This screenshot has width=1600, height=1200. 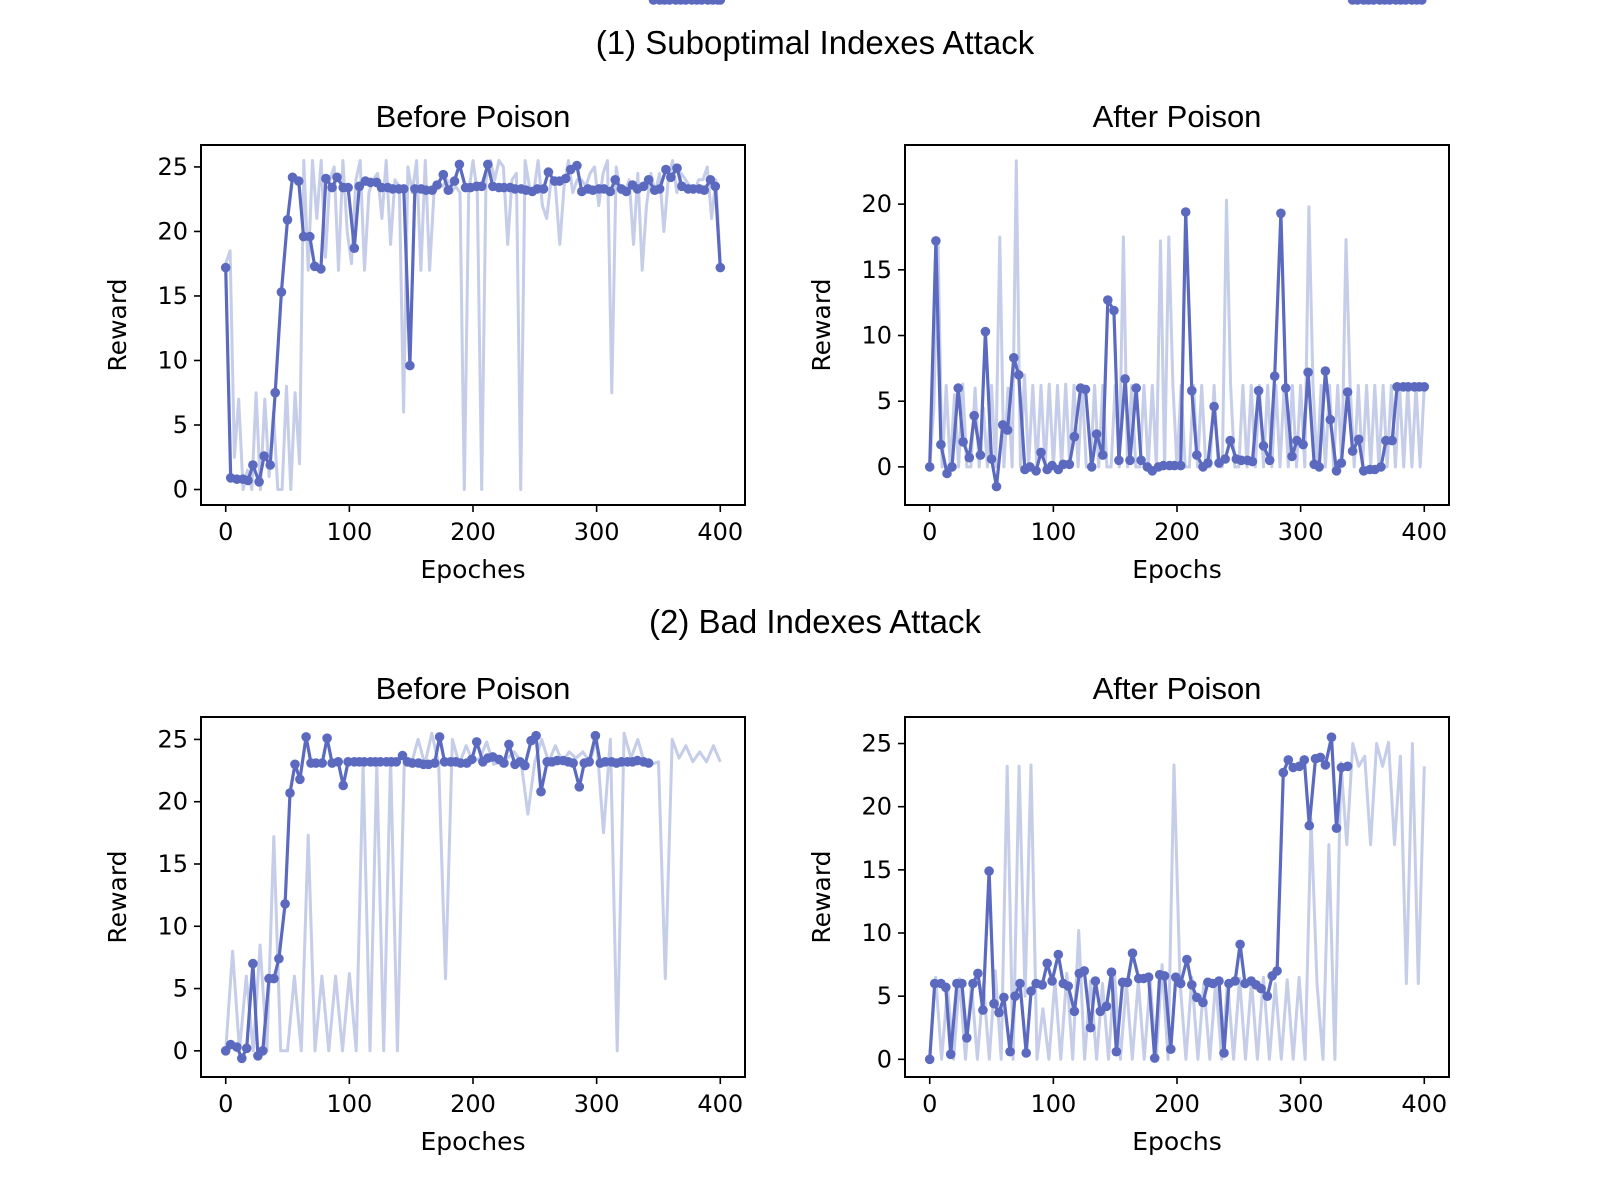 What do you see at coordinates (1177, 569) in the screenshot?
I see `x-axis-label: Epochs` at bounding box center [1177, 569].